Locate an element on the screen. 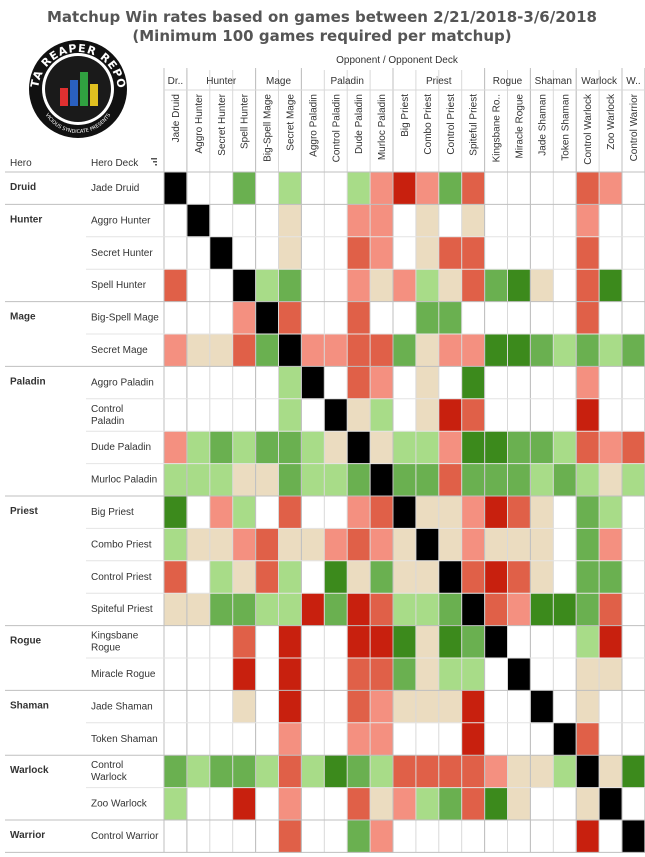  hero-column-header: Hero is located at coordinates (21, 163).